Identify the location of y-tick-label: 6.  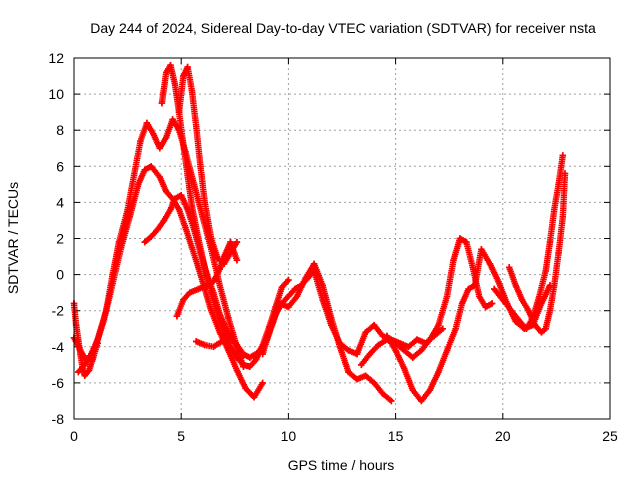
(60, 166).